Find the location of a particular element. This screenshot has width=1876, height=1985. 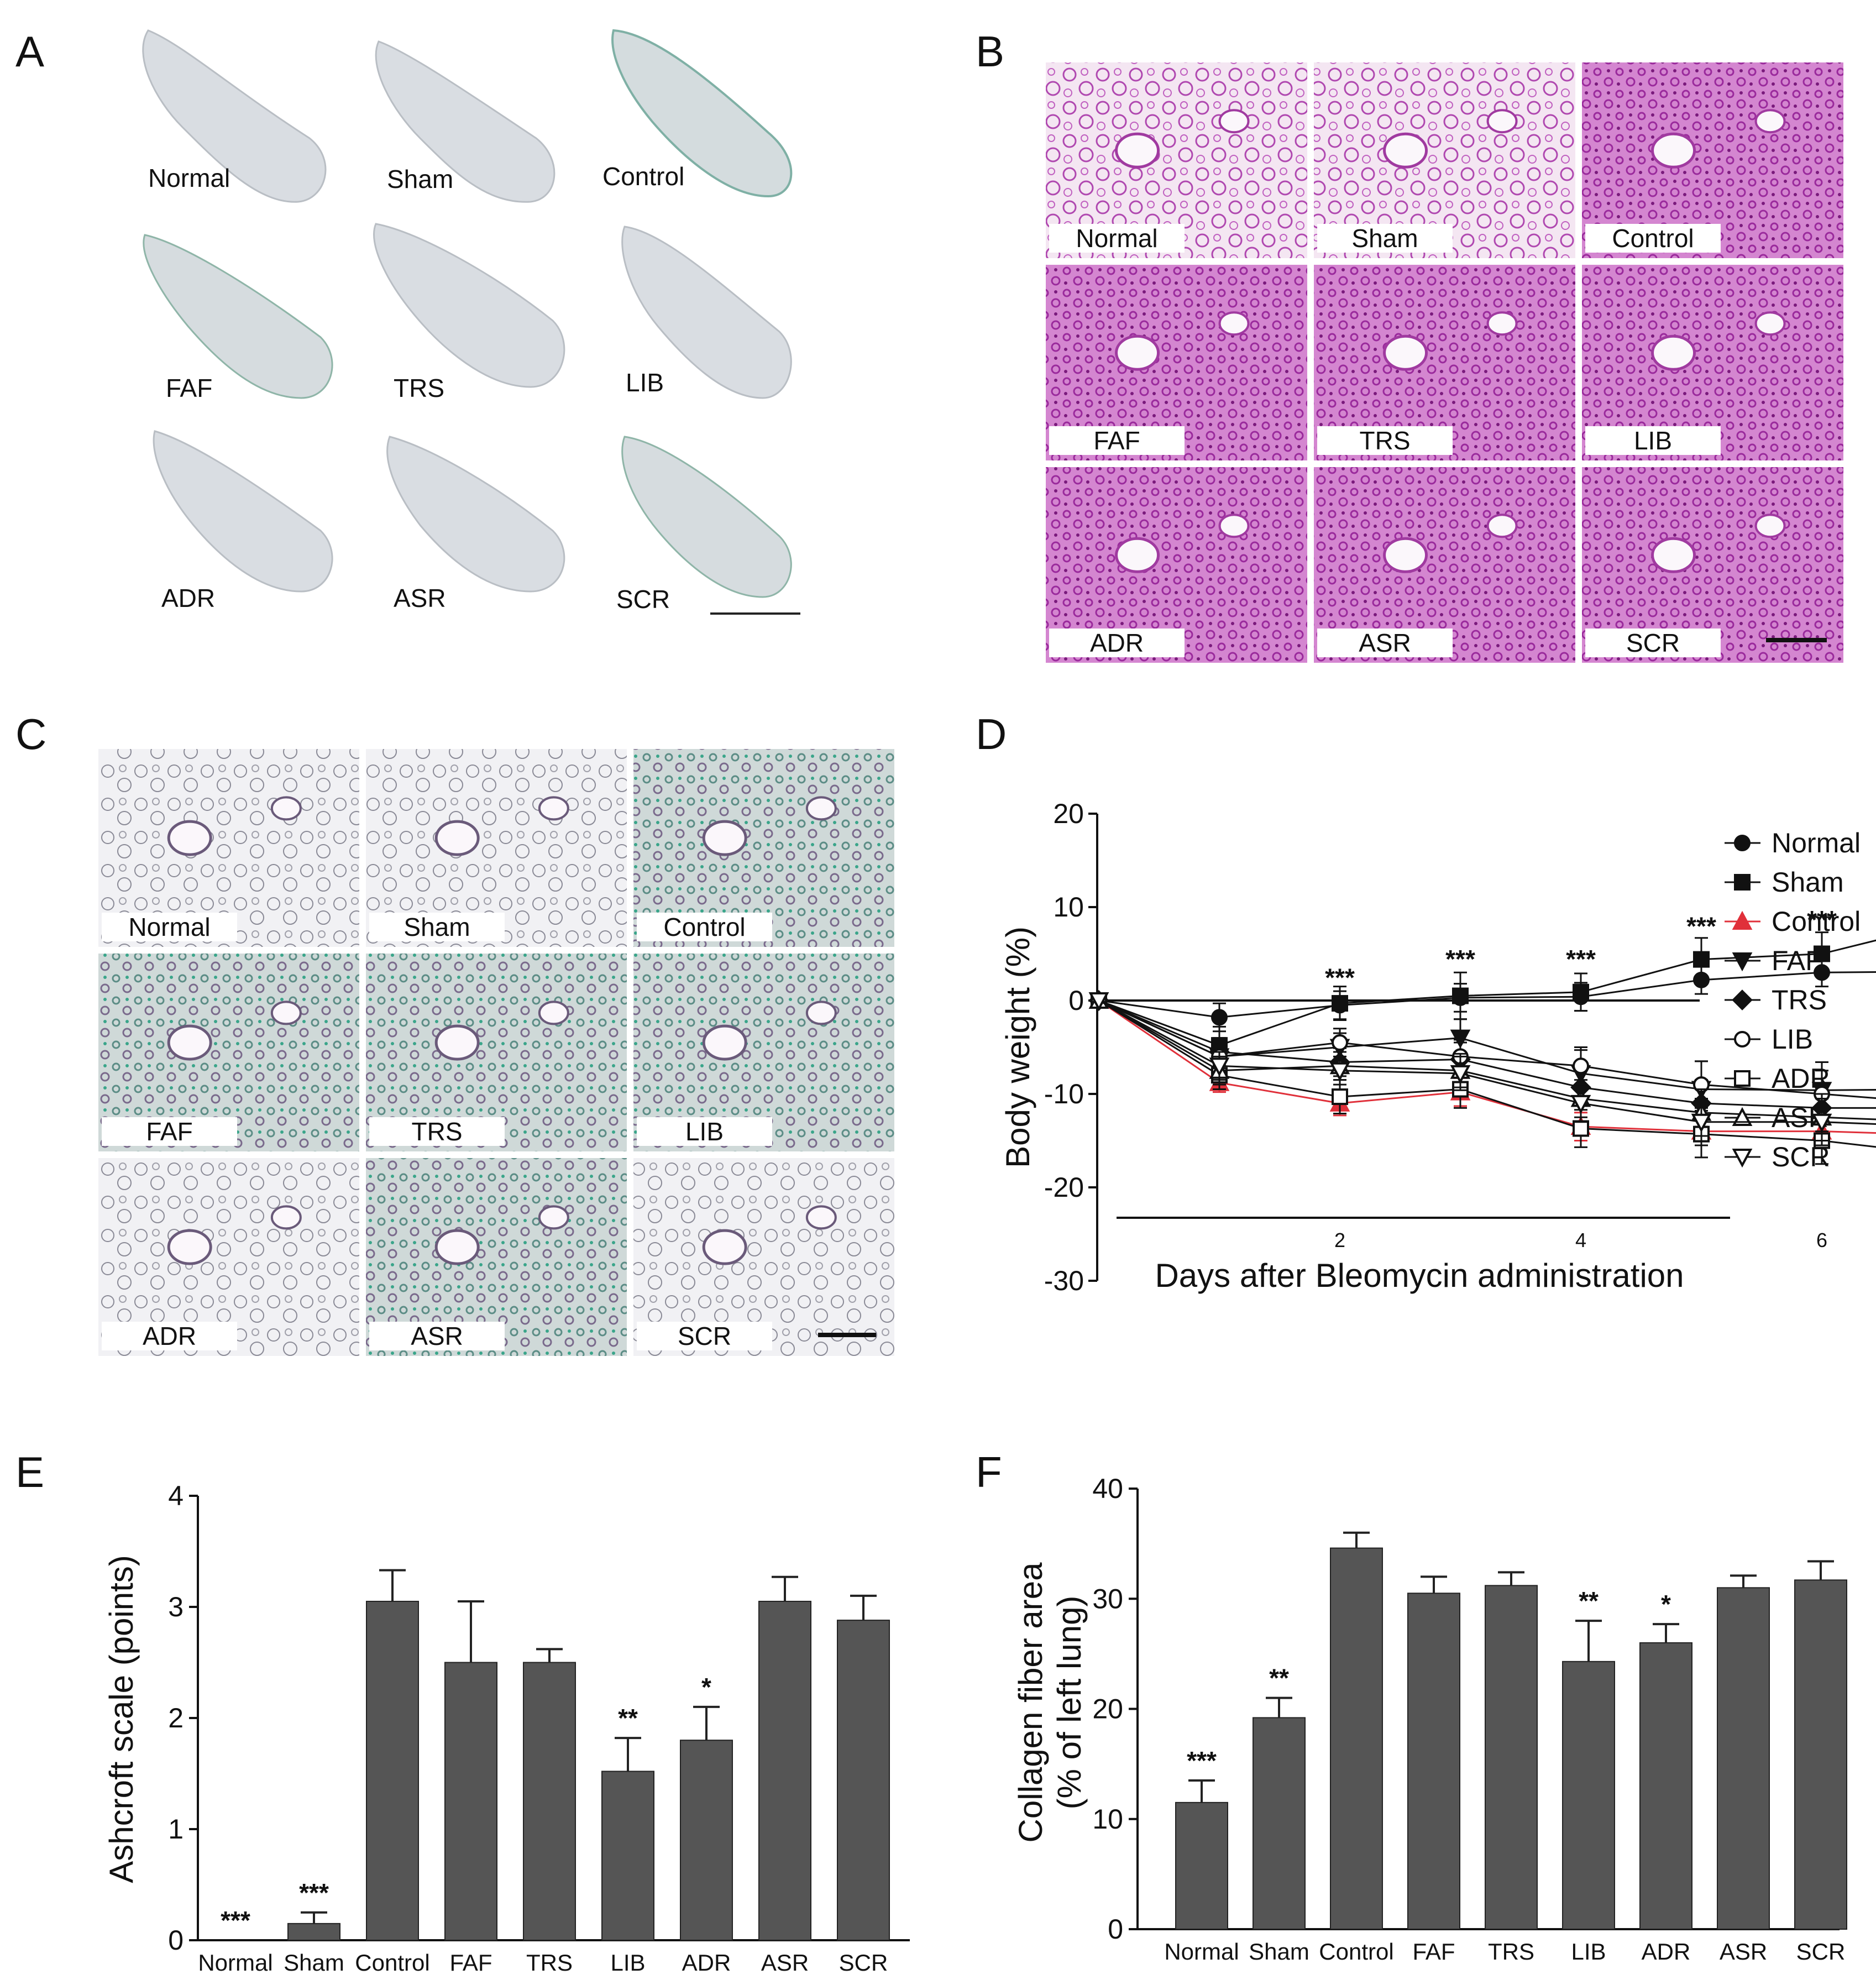

legend-label: SCR is located at coordinates (1801, 1157).